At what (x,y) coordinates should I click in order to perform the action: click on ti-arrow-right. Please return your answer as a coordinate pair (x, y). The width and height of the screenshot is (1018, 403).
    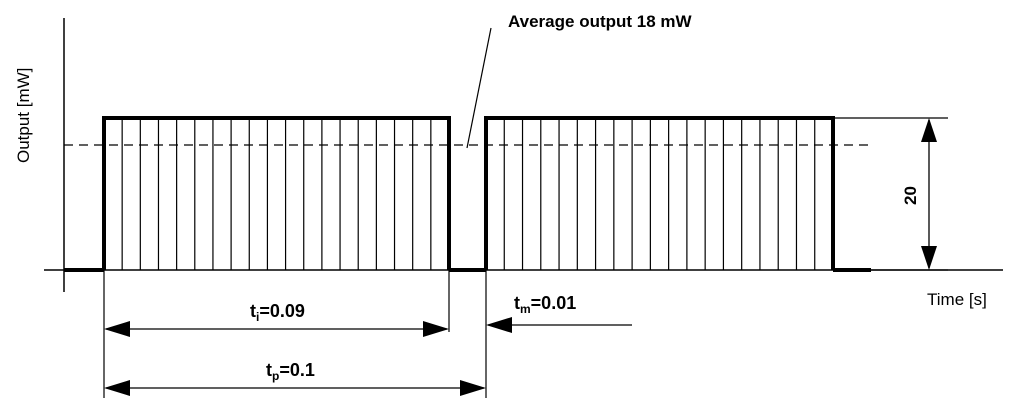
    Looking at the image, I should click on (436, 329).